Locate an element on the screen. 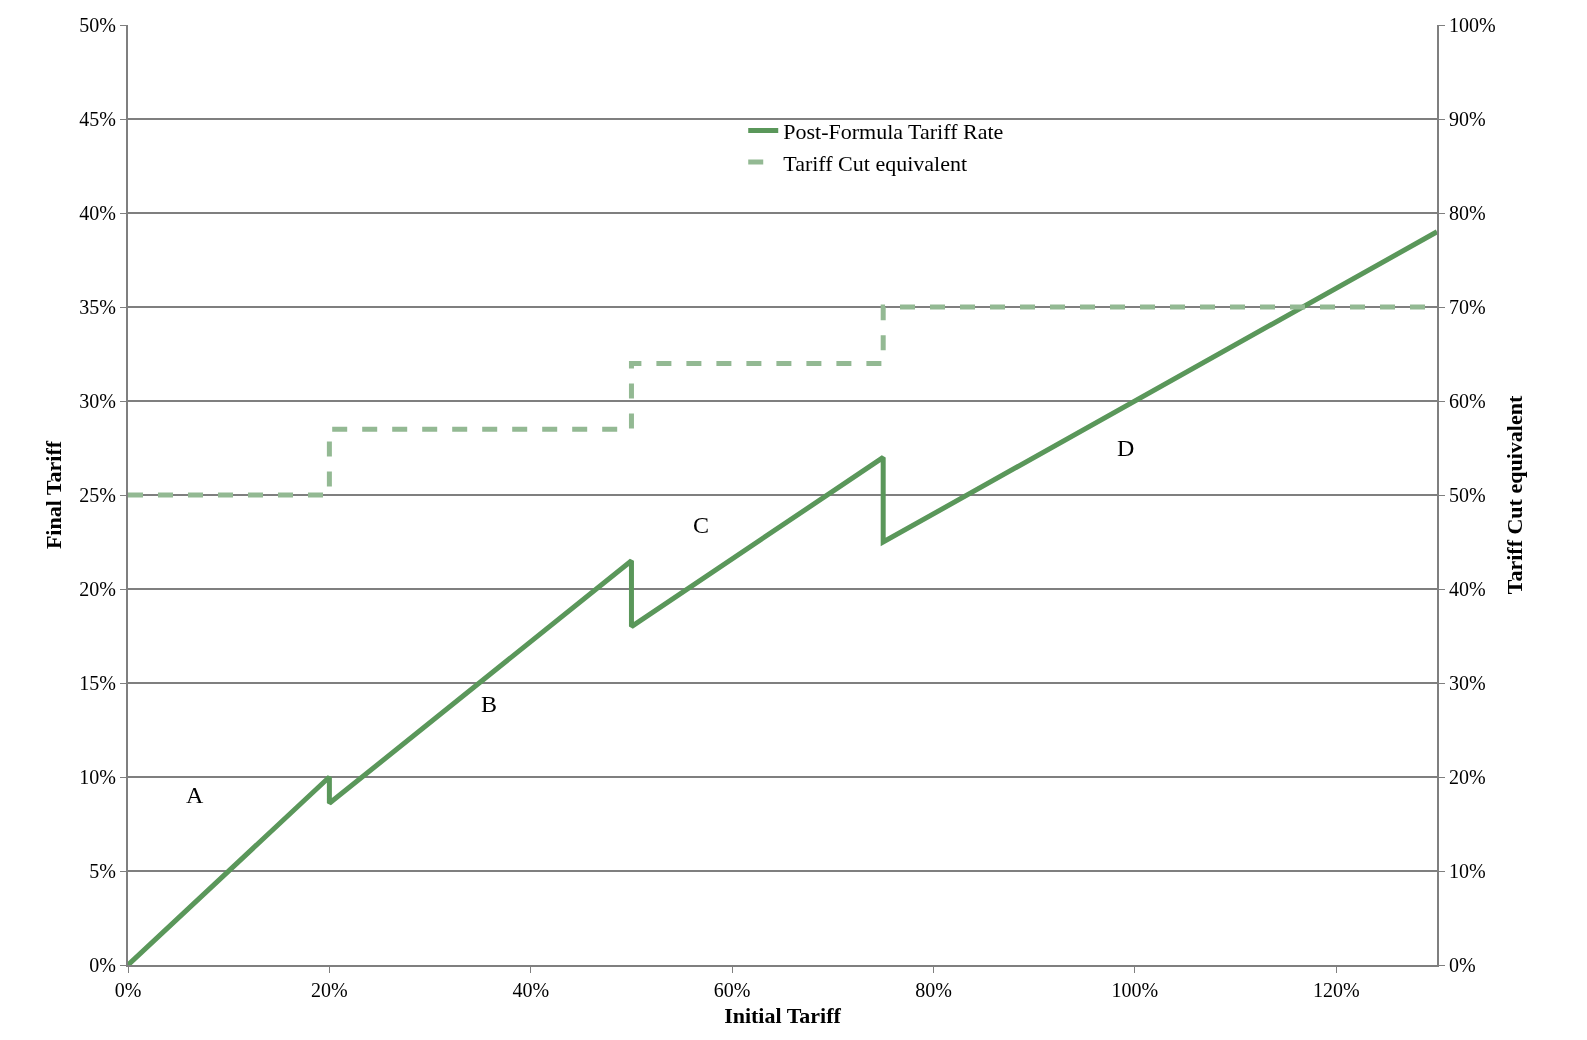 Image resolution: width=1587 pixels, height=1040 pixels. y-tick-label: 40% is located at coordinates (97, 213).